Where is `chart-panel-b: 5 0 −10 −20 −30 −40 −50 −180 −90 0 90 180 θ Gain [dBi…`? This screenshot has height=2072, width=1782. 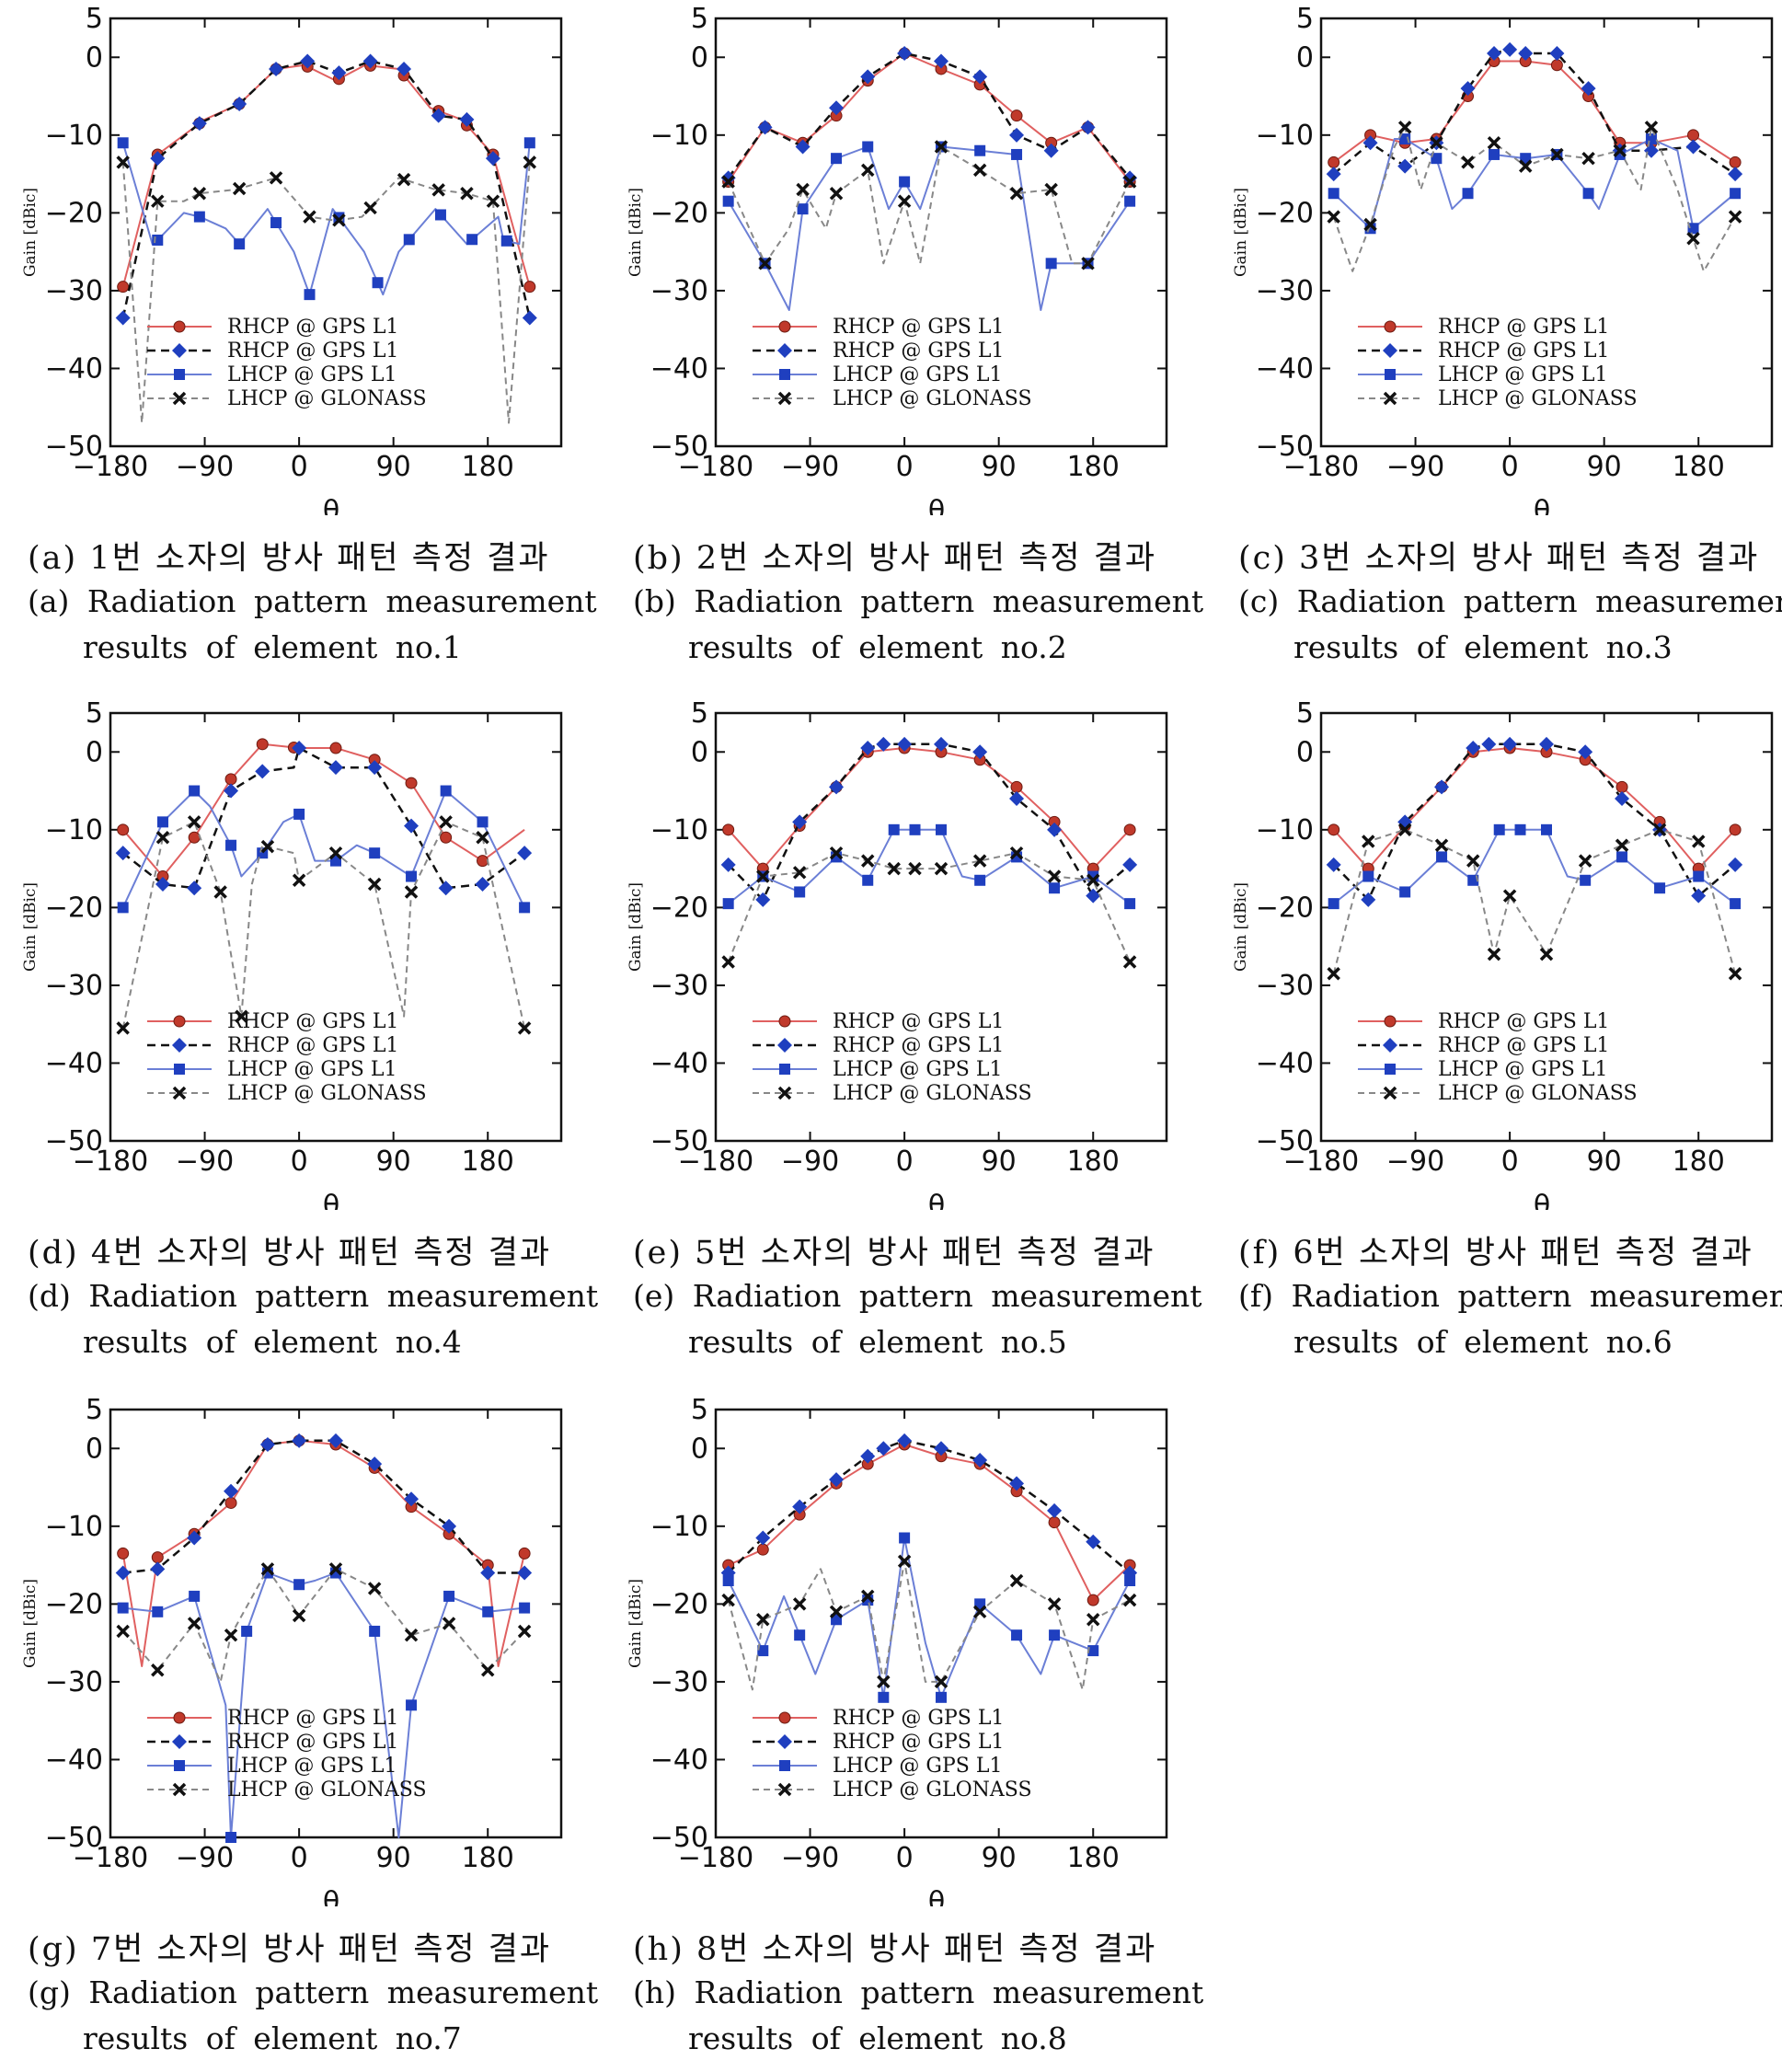 chart-panel-b: 5 0 −10 −20 −30 −40 −50 −180 −90 0 90 180 θ Gain [dBi… is located at coordinates (918, 340).